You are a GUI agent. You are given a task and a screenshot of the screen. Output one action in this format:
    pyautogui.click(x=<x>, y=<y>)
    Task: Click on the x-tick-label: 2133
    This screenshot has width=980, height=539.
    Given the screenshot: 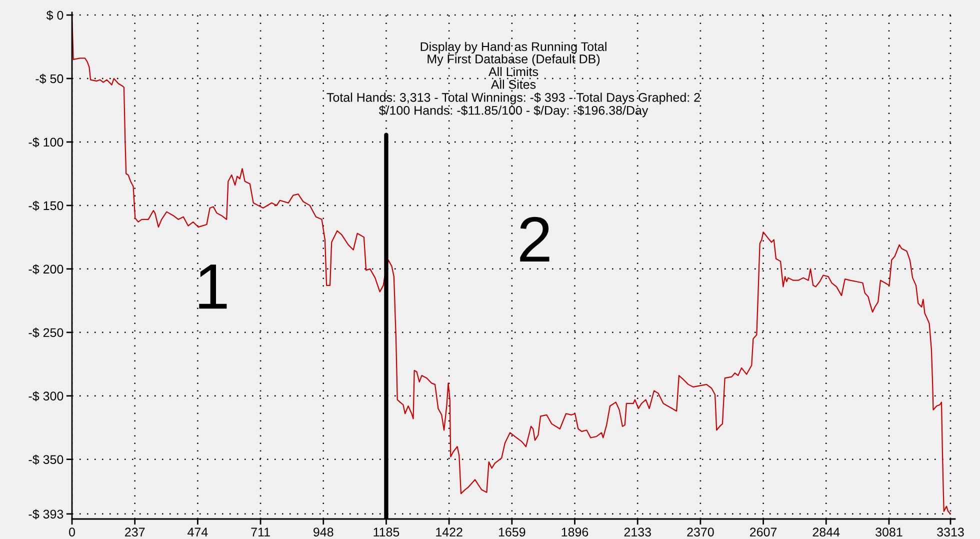 What is the action you would take?
    pyautogui.click(x=637, y=532)
    